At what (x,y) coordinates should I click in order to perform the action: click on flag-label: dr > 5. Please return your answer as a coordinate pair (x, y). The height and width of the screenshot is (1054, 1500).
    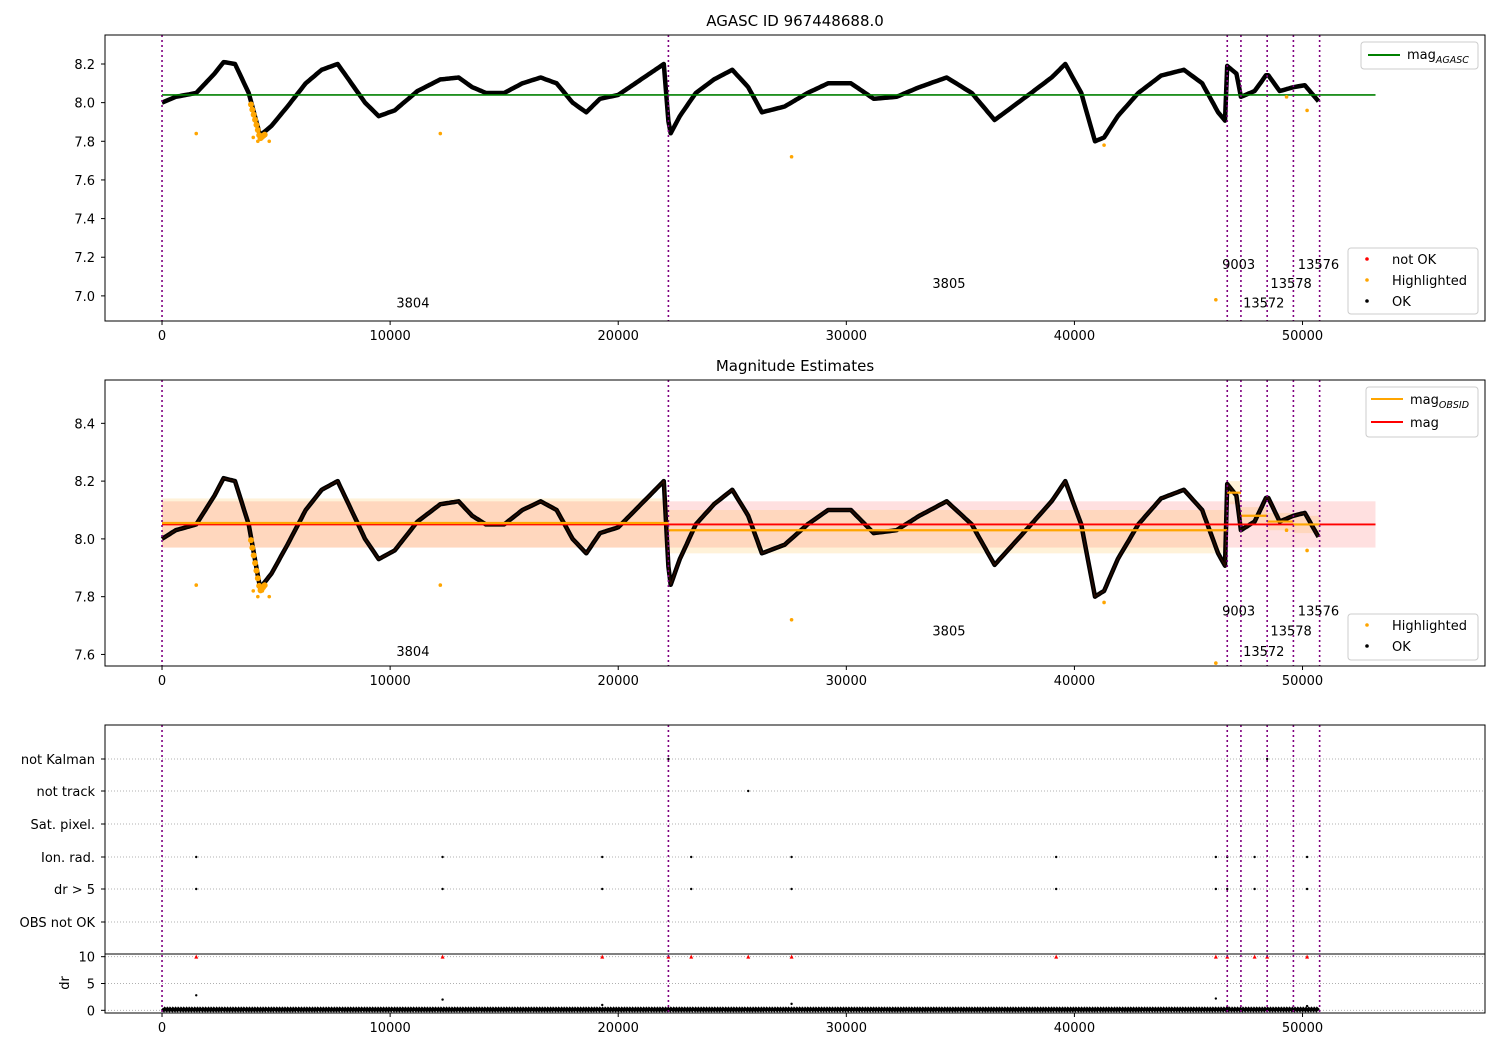
    Looking at the image, I should click on (74, 890).